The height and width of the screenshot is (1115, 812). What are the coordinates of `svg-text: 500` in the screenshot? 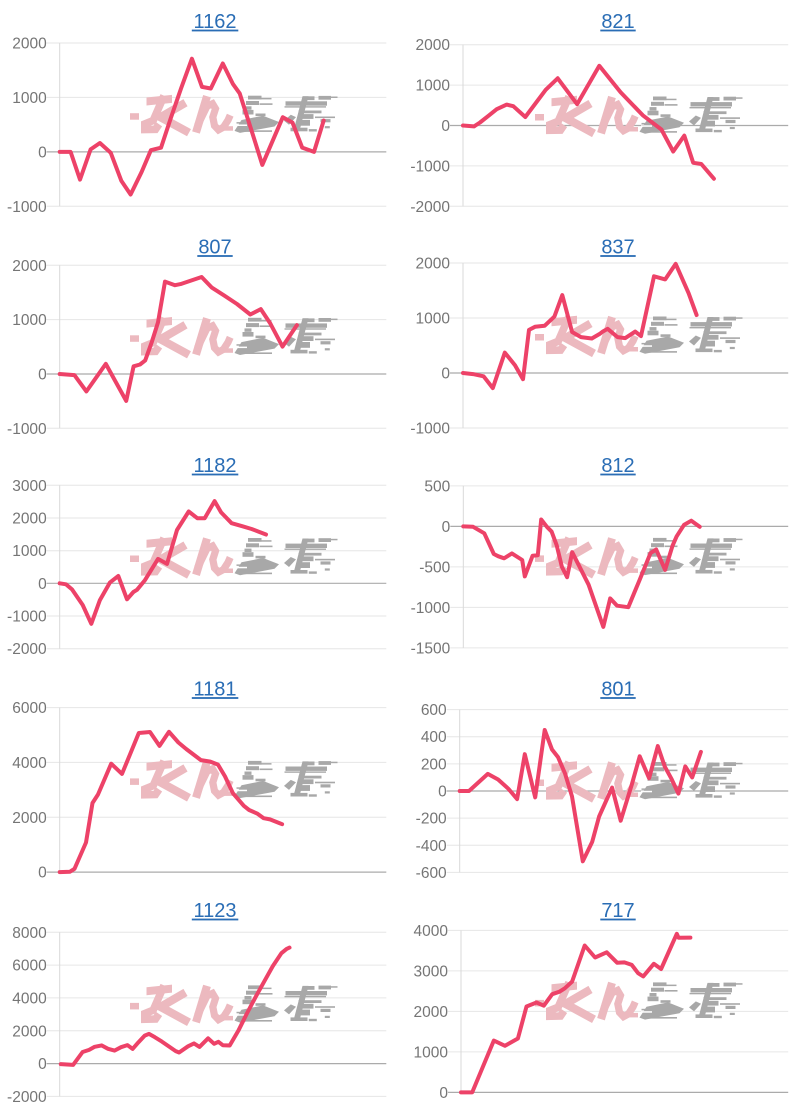 It's located at (437, 486).